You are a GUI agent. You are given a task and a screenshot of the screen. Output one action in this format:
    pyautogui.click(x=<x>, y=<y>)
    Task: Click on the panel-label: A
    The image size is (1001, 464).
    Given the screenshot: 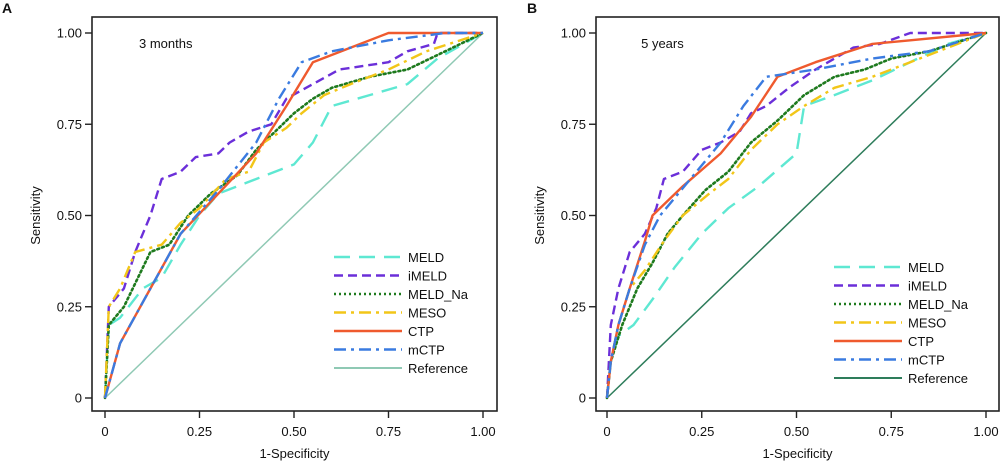 What is the action you would take?
    pyautogui.click(x=7, y=8)
    